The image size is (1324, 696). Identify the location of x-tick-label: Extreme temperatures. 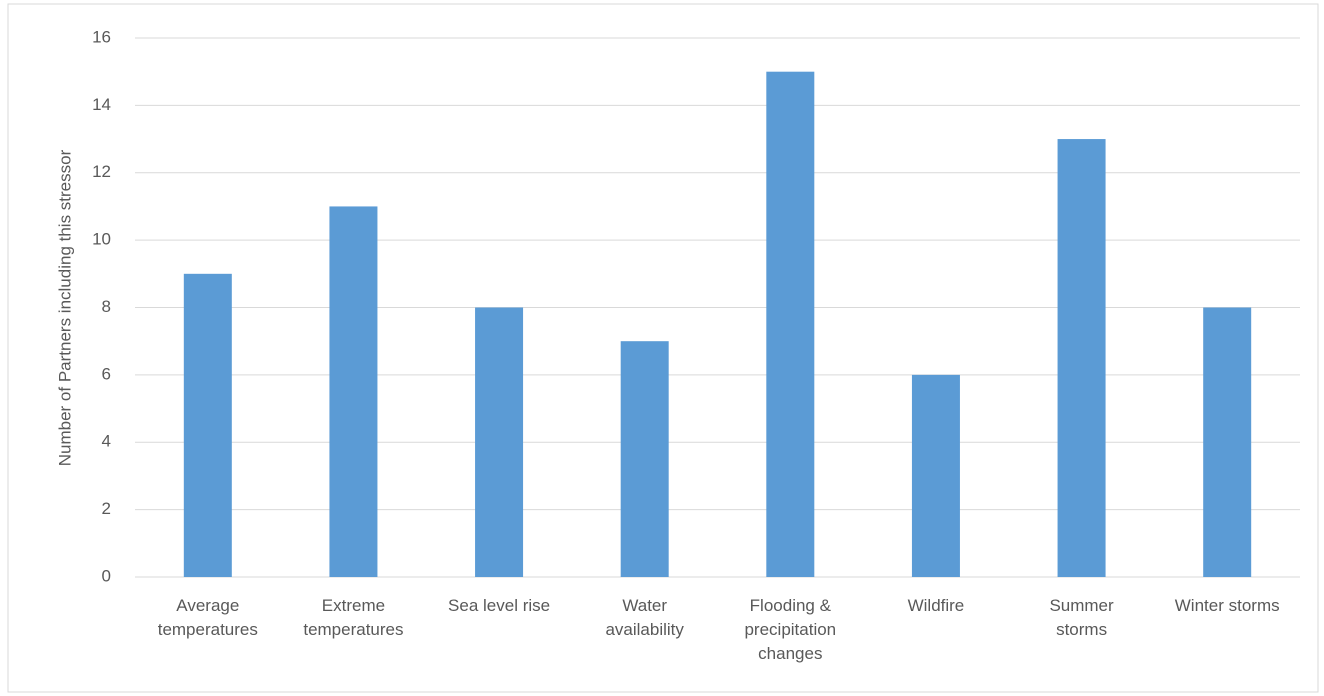
(353, 617).